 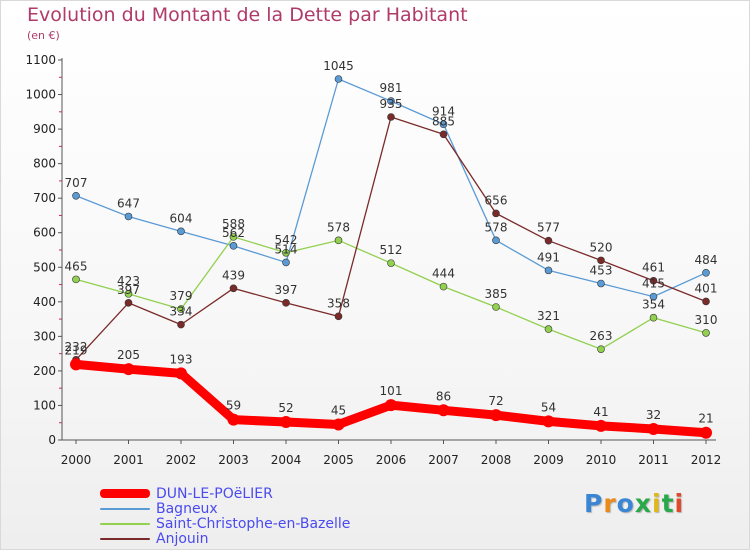 I want to click on data-label: 379, so click(x=181, y=296).